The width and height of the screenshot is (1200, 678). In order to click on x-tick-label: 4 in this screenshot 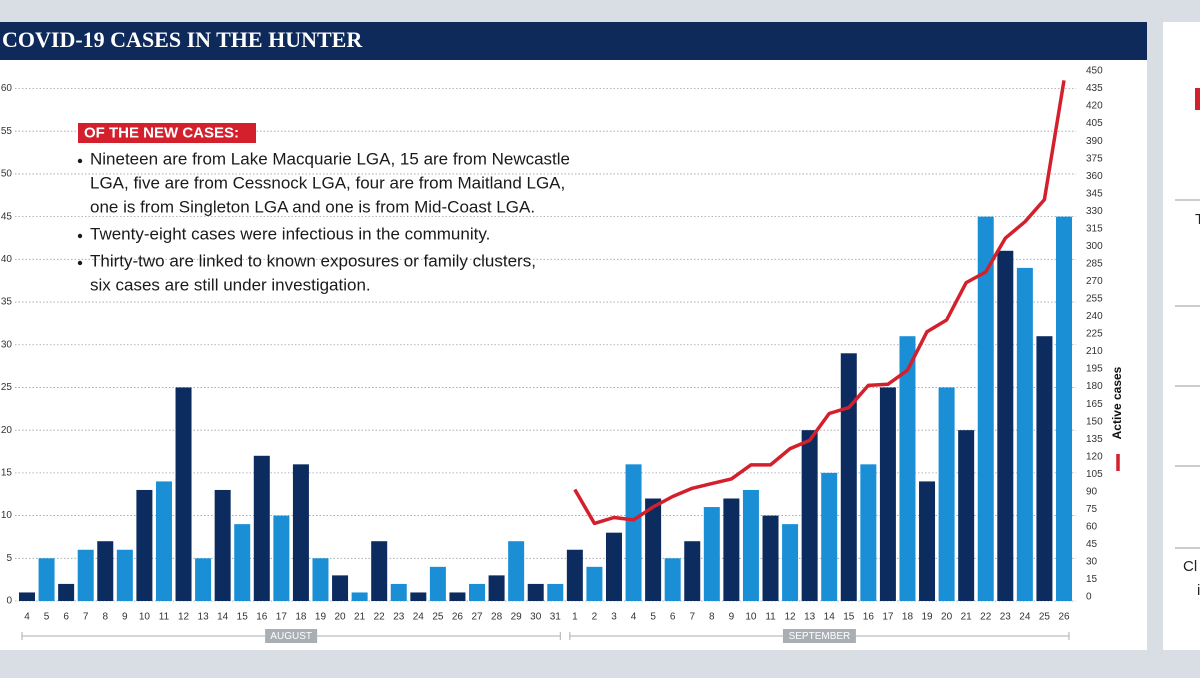, I will do `click(27, 617)`.